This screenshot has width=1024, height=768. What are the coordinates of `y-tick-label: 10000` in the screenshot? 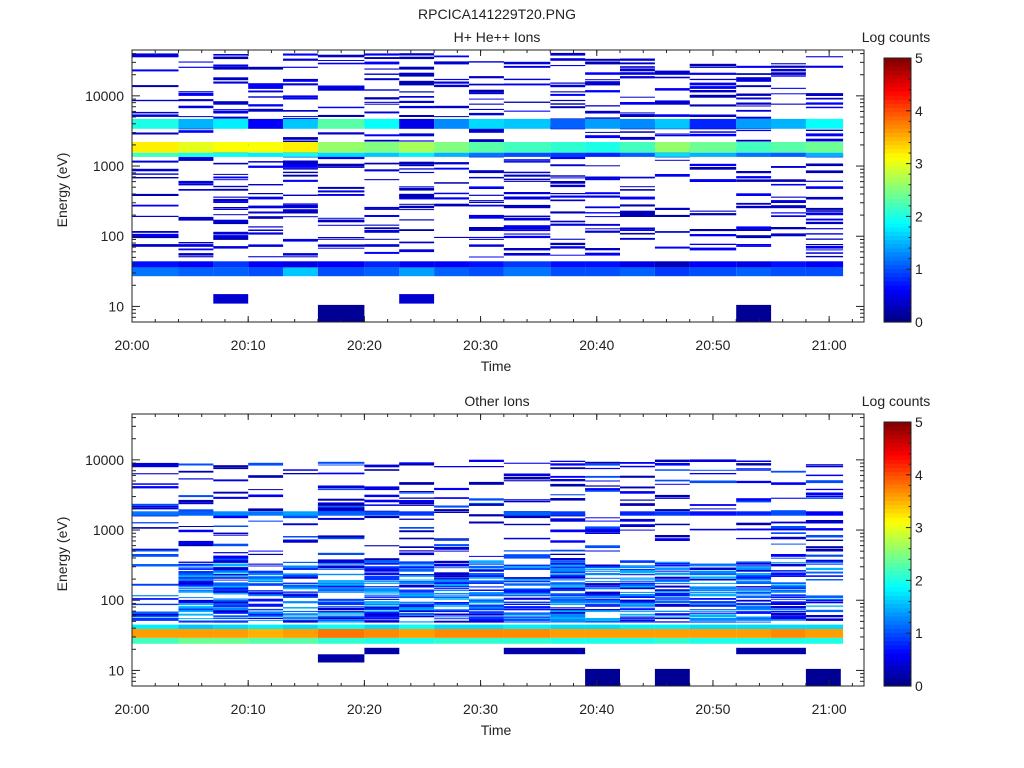 It's located at (104, 96).